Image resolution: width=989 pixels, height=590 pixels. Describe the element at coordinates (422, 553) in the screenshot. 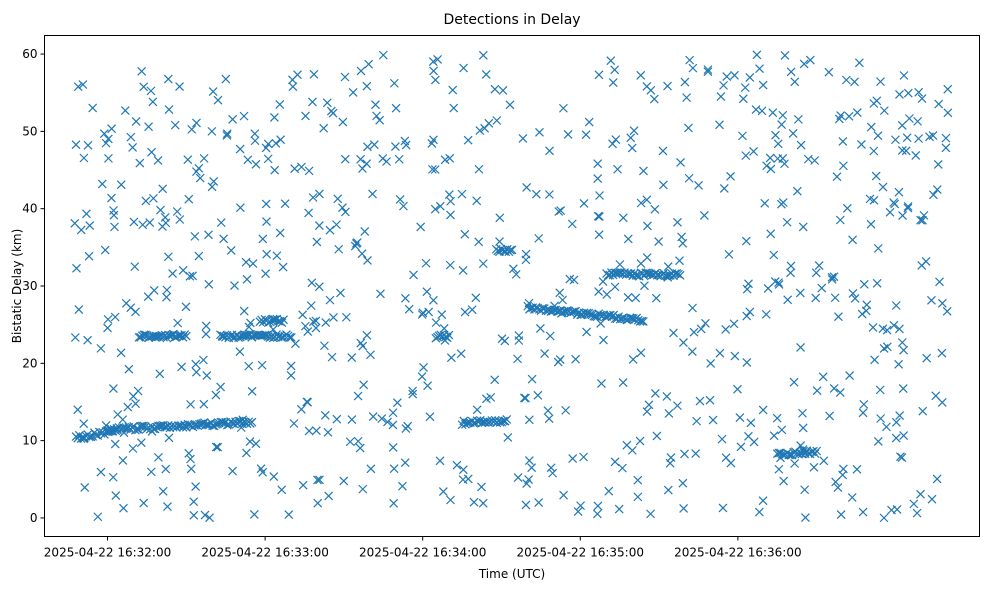

I see `x-tick-label: 2025-04-22 16:34:00` at that location.